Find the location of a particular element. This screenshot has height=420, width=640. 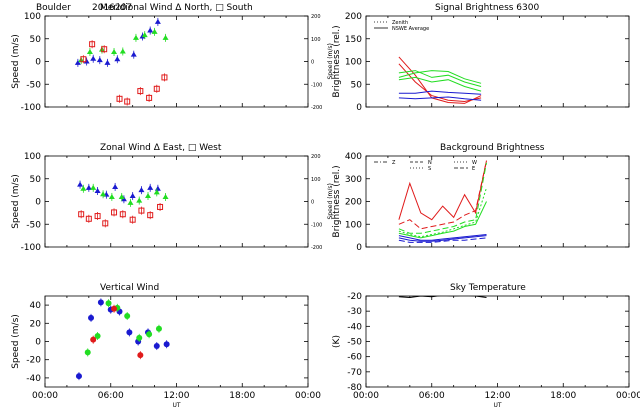

y-tick-label: 150 is located at coordinates (353, 40).